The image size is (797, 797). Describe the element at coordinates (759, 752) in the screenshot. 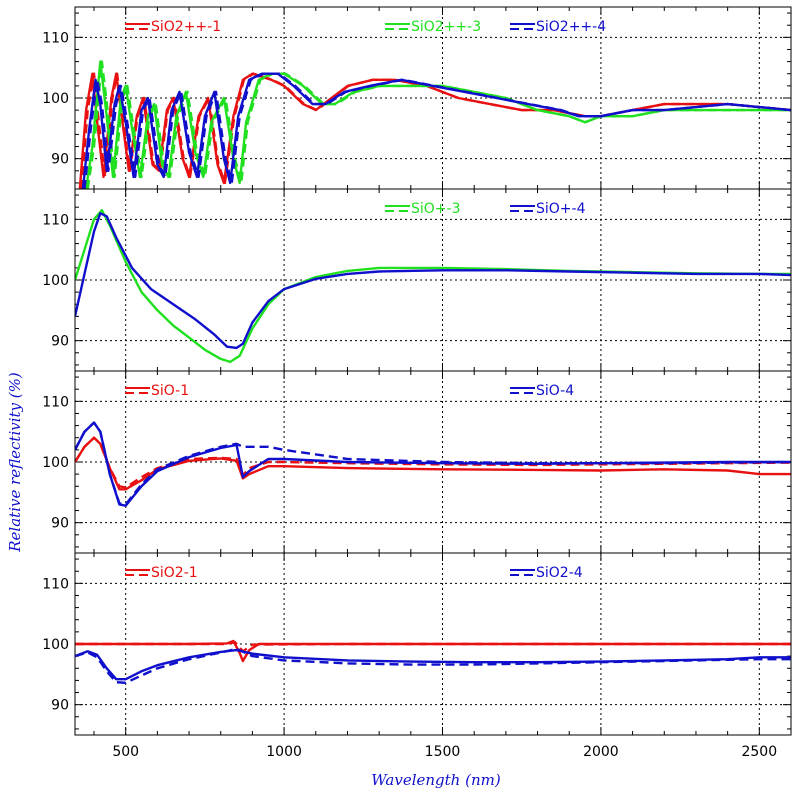

I see `x-tick-label: 2500` at that location.